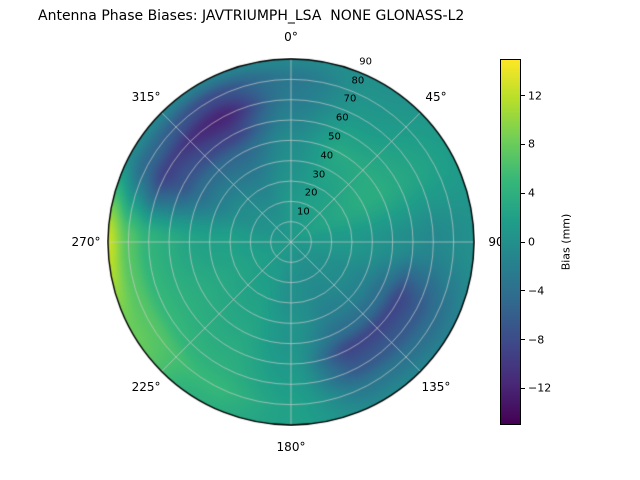  I want to click on radial-tick-label-30: 30, so click(319, 175).